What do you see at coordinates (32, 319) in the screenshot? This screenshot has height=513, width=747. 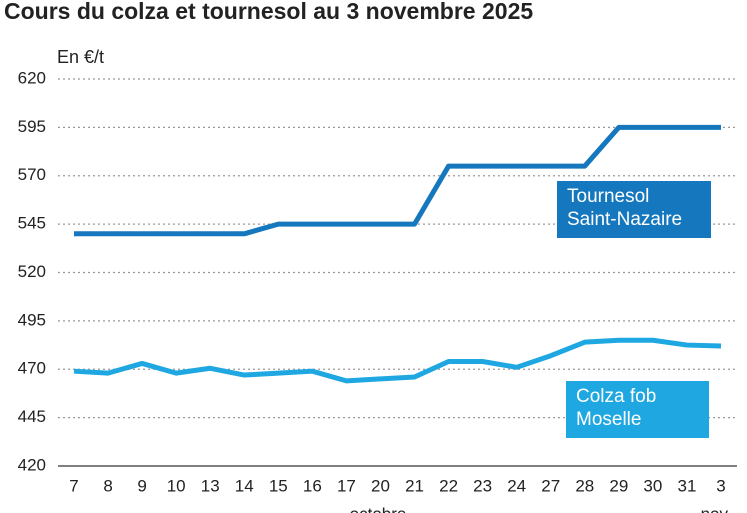 I see `y-tick-label: 495` at bounding box center [32, 319].